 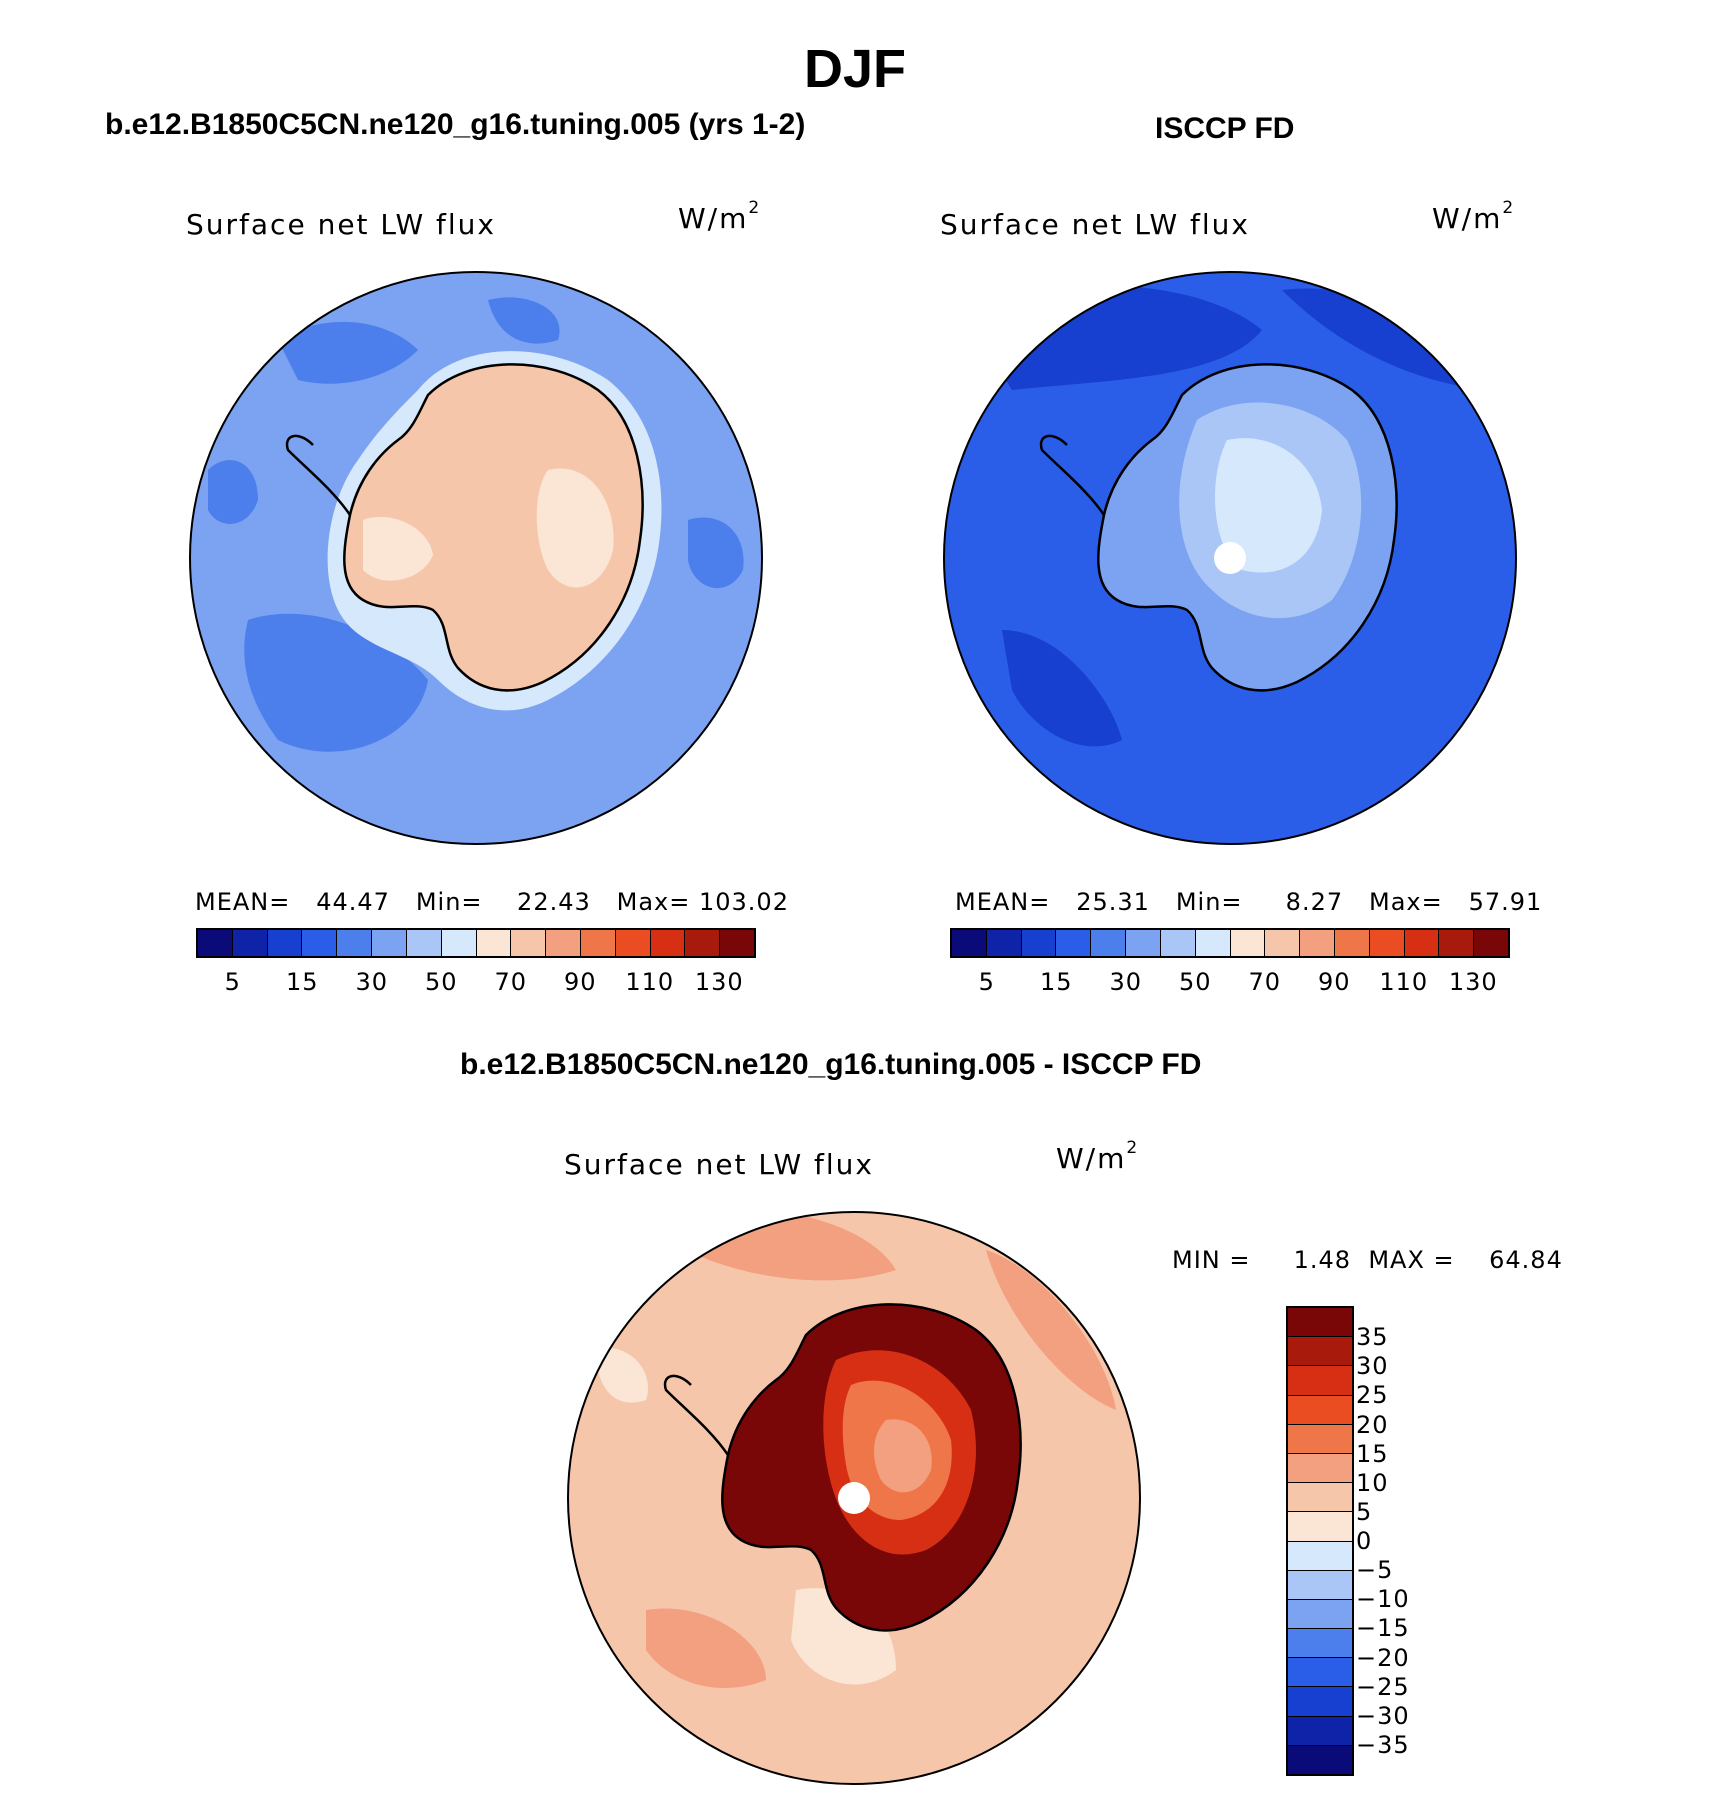 I want to click on model-variable-label: Surface net LW flux, so click(x=341, y=224).